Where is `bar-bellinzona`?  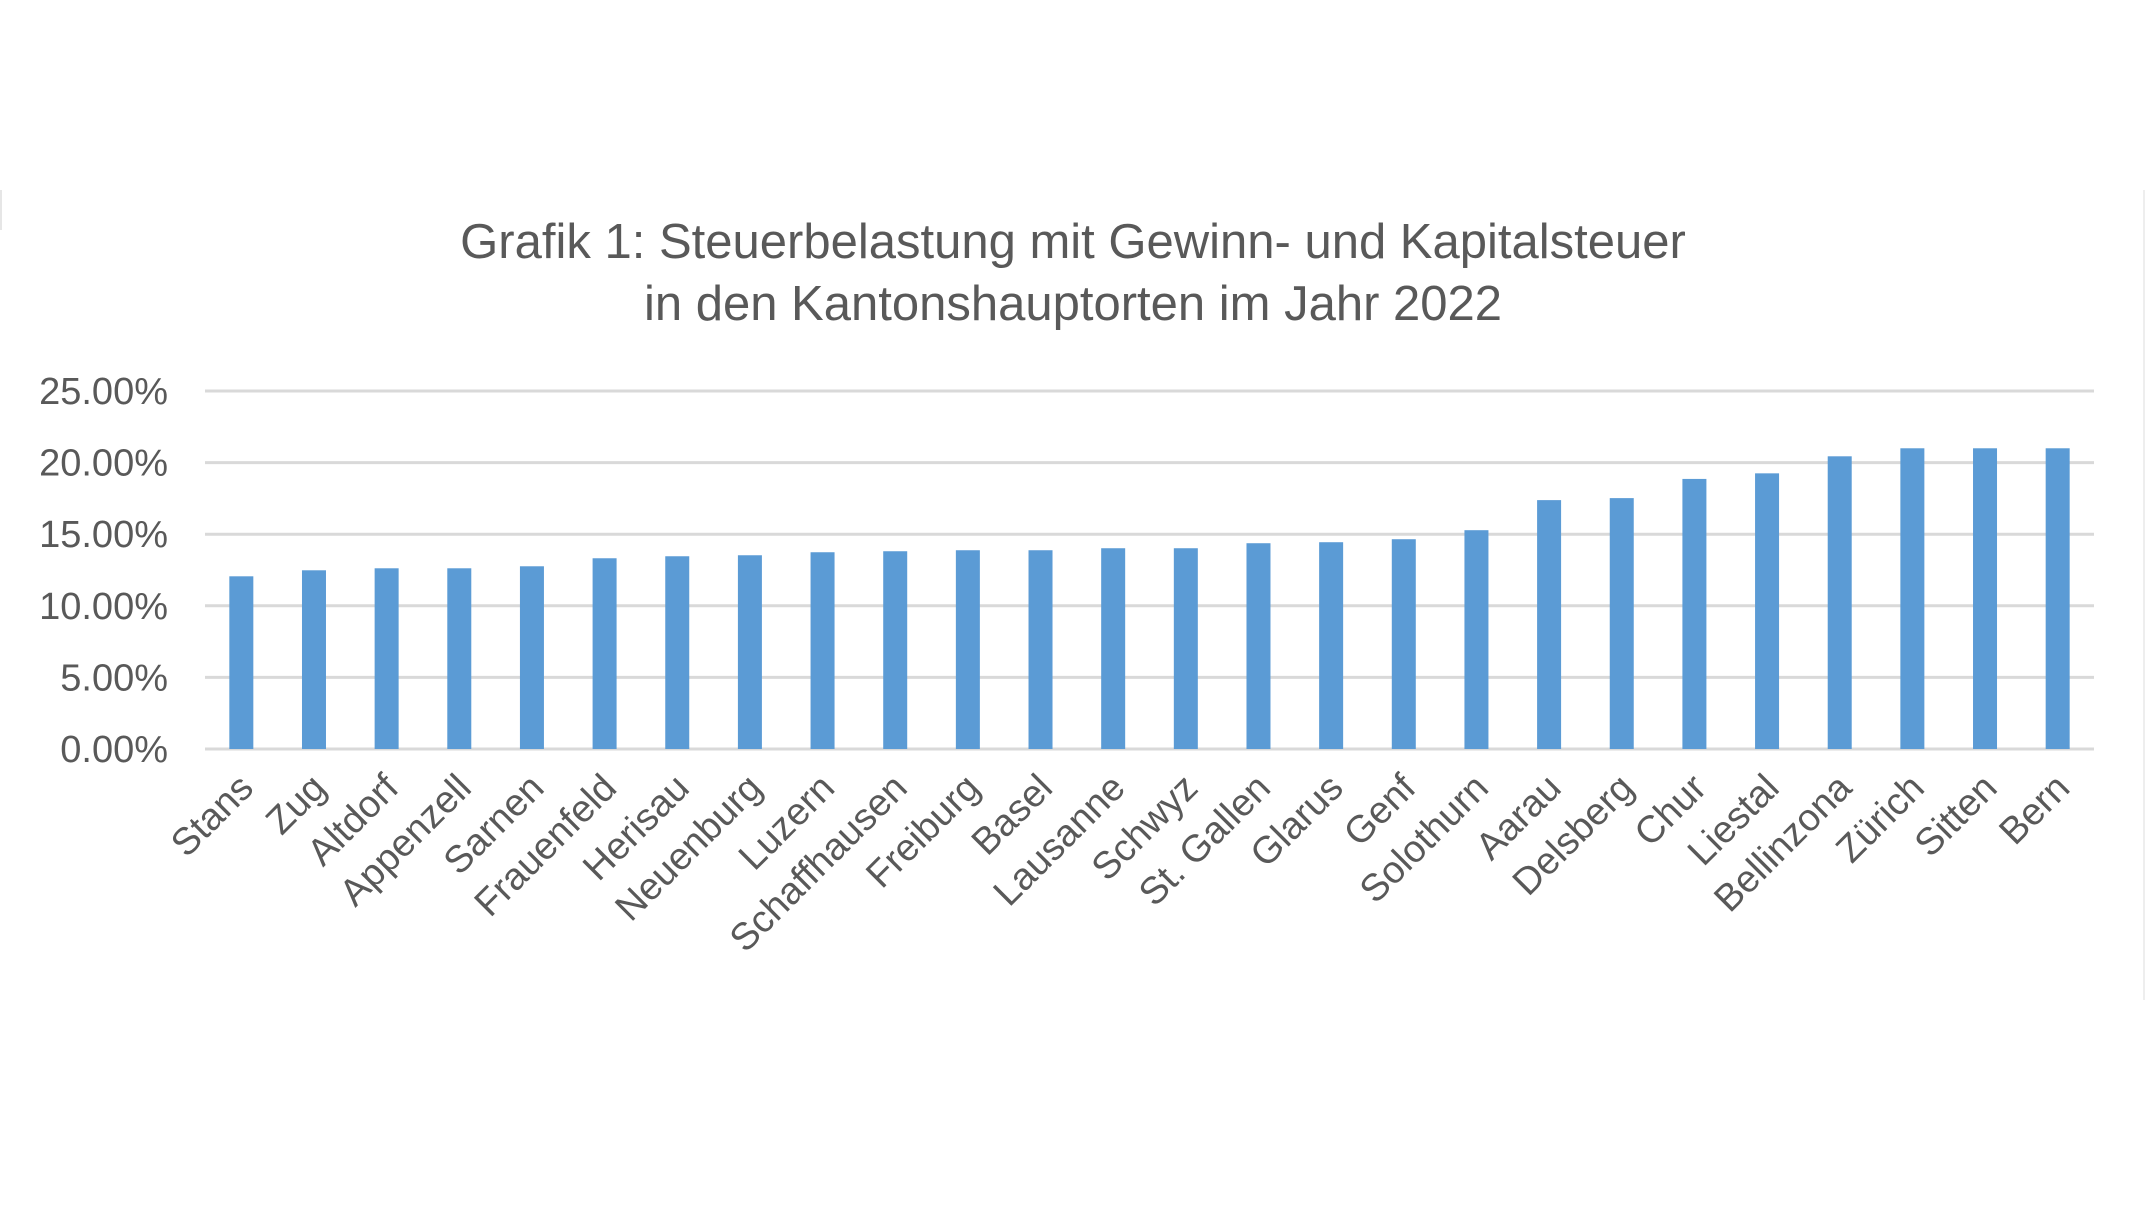 bar-bellinzona is located at coordinates (1839, 602).